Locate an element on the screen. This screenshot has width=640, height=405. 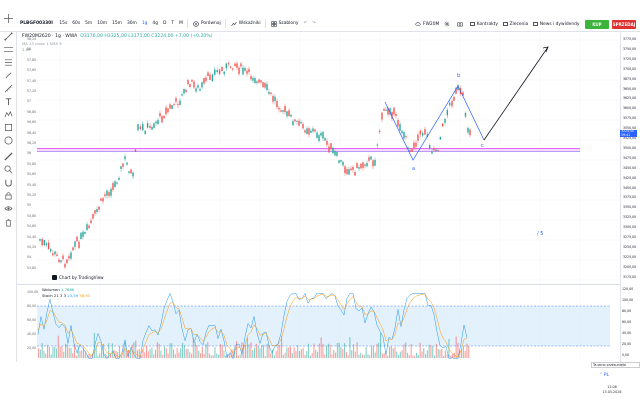
ruler-icon is located at coordinates (8, 156).